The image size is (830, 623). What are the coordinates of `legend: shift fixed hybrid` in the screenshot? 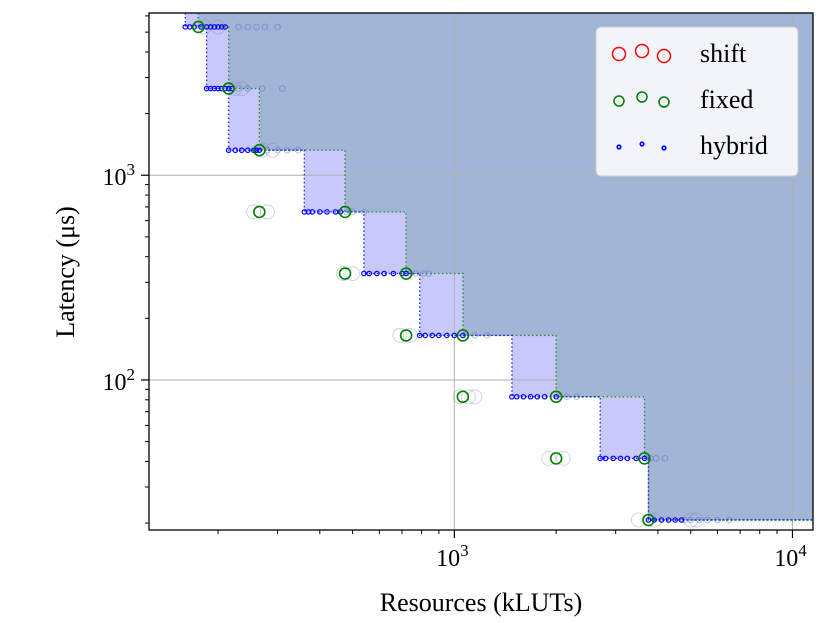 It's located at (697, 101).